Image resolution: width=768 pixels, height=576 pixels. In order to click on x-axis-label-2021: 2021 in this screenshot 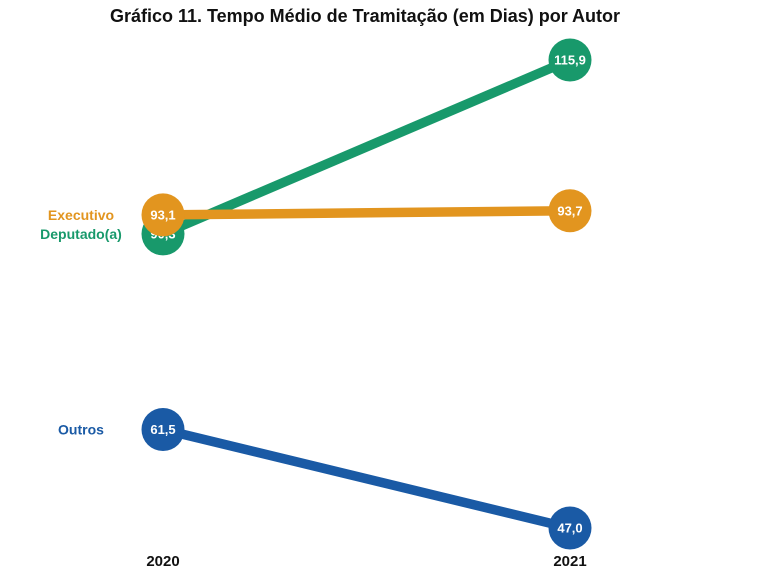, I will do `click(569, 561)`.